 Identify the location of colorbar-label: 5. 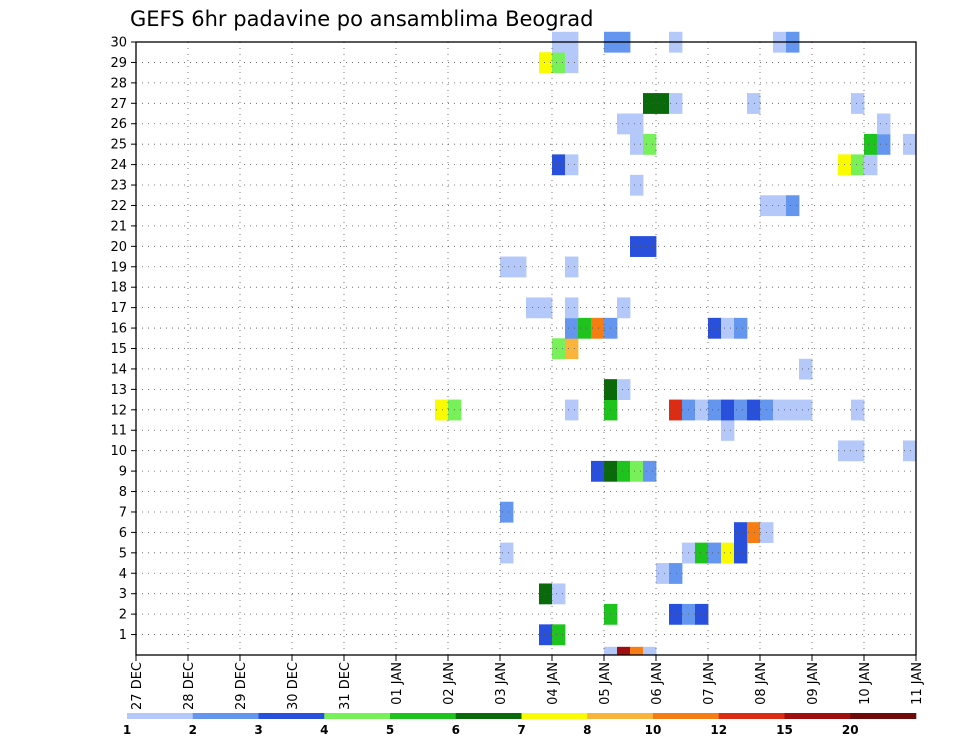
(390, 730).